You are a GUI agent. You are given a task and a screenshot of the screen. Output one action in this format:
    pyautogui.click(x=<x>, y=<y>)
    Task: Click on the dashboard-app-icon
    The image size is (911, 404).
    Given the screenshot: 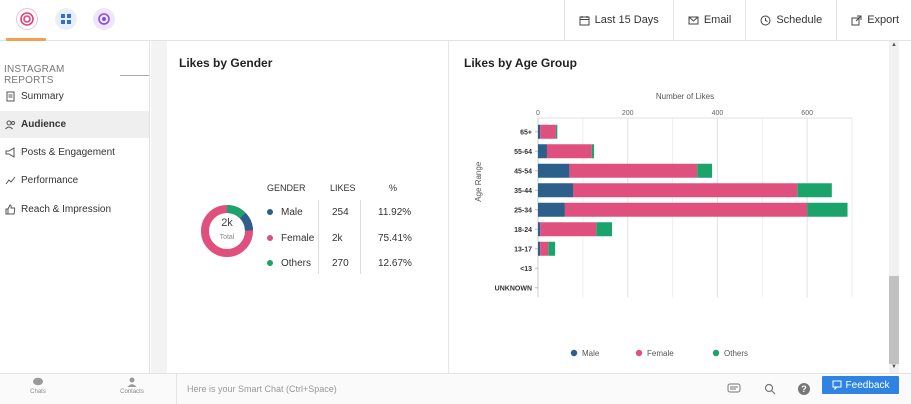 What is the action you would take?
    pyautogui.click(x=66, y=19)
    